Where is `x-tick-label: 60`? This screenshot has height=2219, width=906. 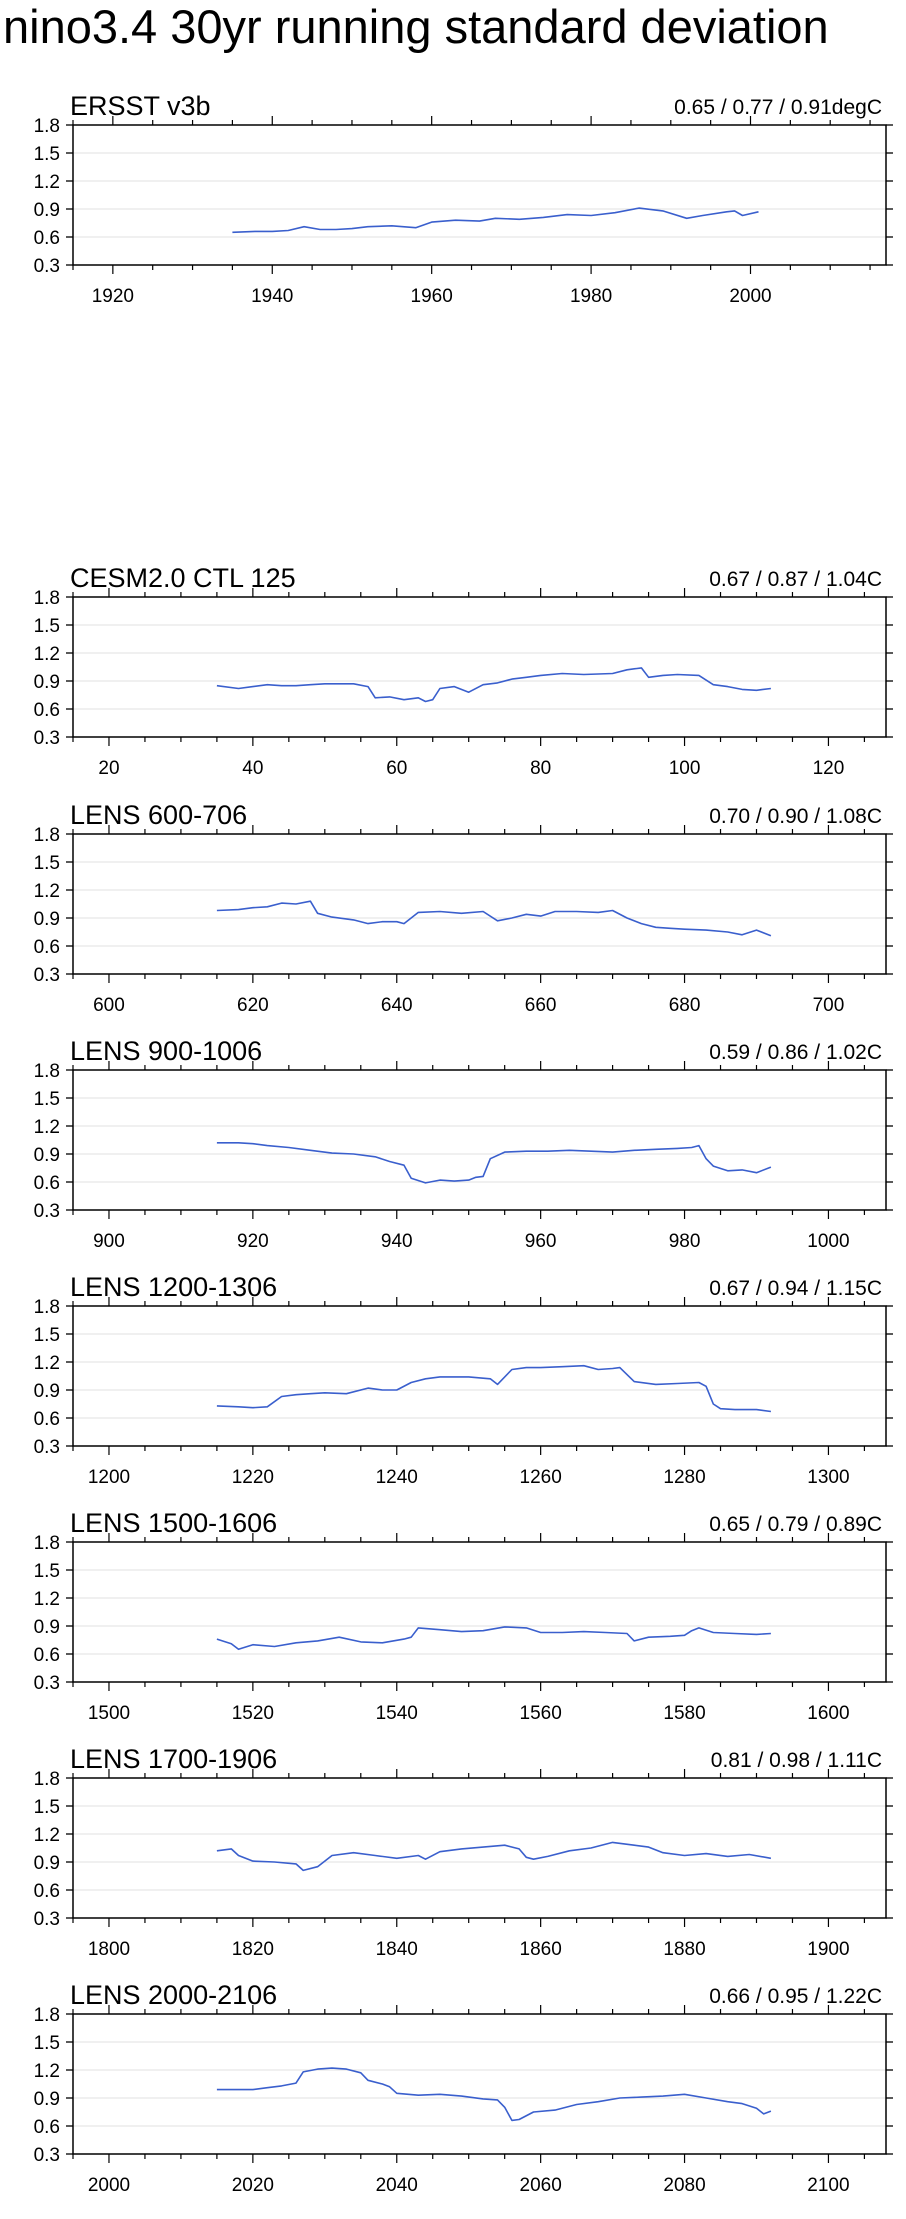
x-tick-label: 60 is located at coordinates (396, 768).